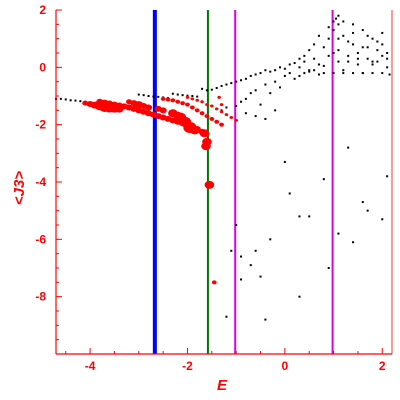  Describe the element at coordinates (42, 67) in the screenshot. I see `y-tick-label: 0` at that location.